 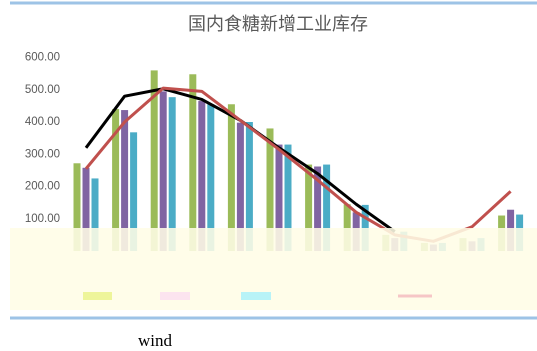 What do you see at coordinates (42, 154) in the screenshot?
I see `y-tick-label: 300.00` at bounding box center [42, 154].